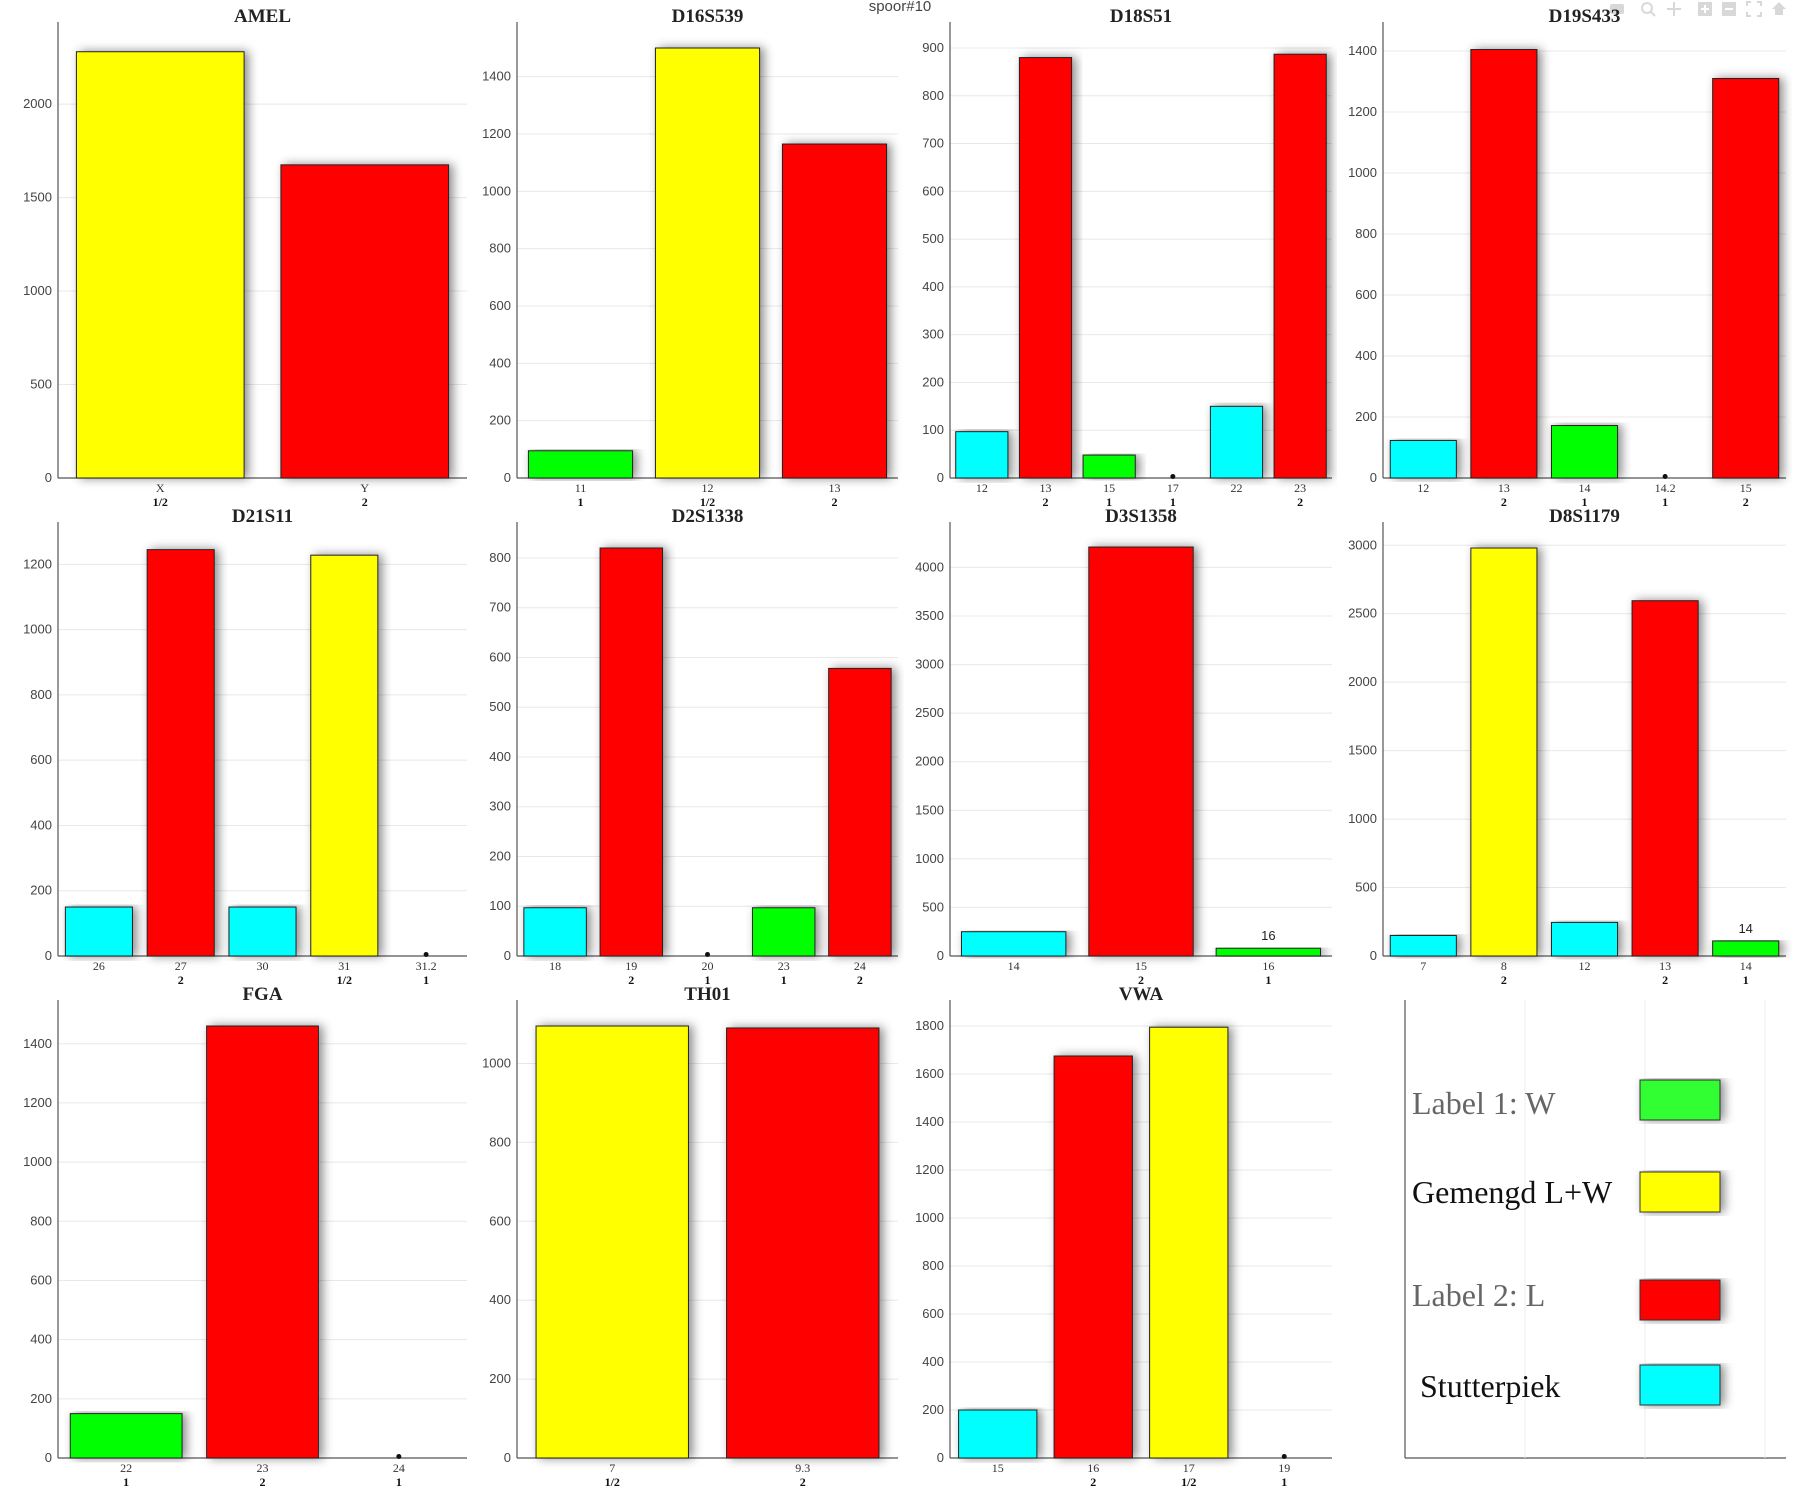  What do you see at coordinates (263, 966) in the screenshot?
I see `x-tick-label: 30` at bounding box center [263, 966].